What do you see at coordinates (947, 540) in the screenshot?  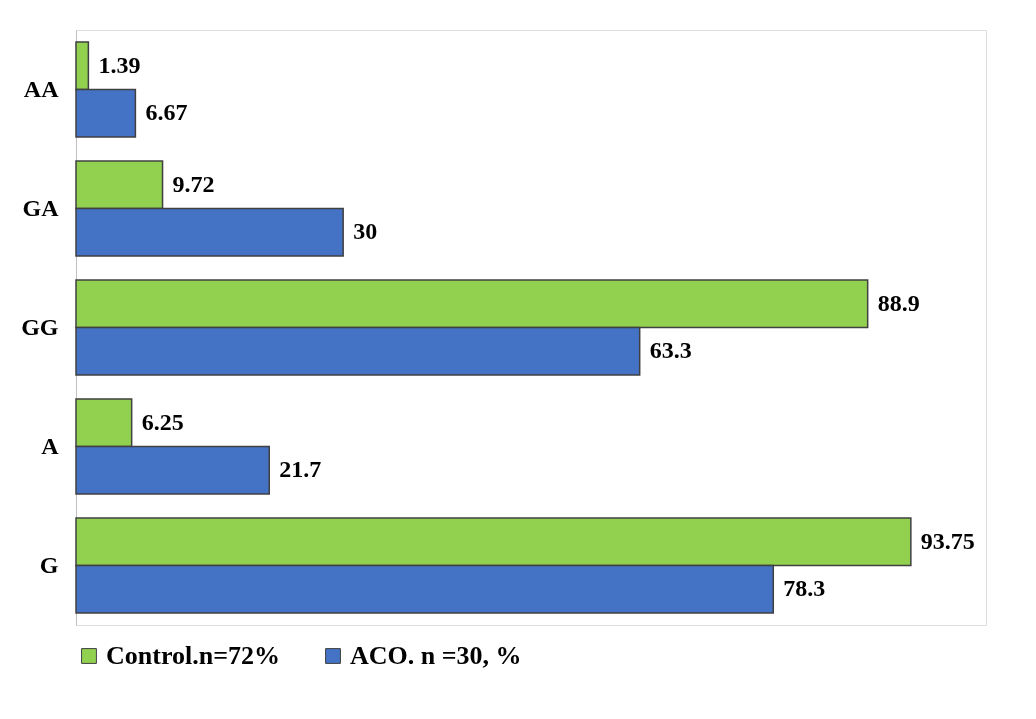 I see `data-label: 93.75` at bounding box center [947, 540].